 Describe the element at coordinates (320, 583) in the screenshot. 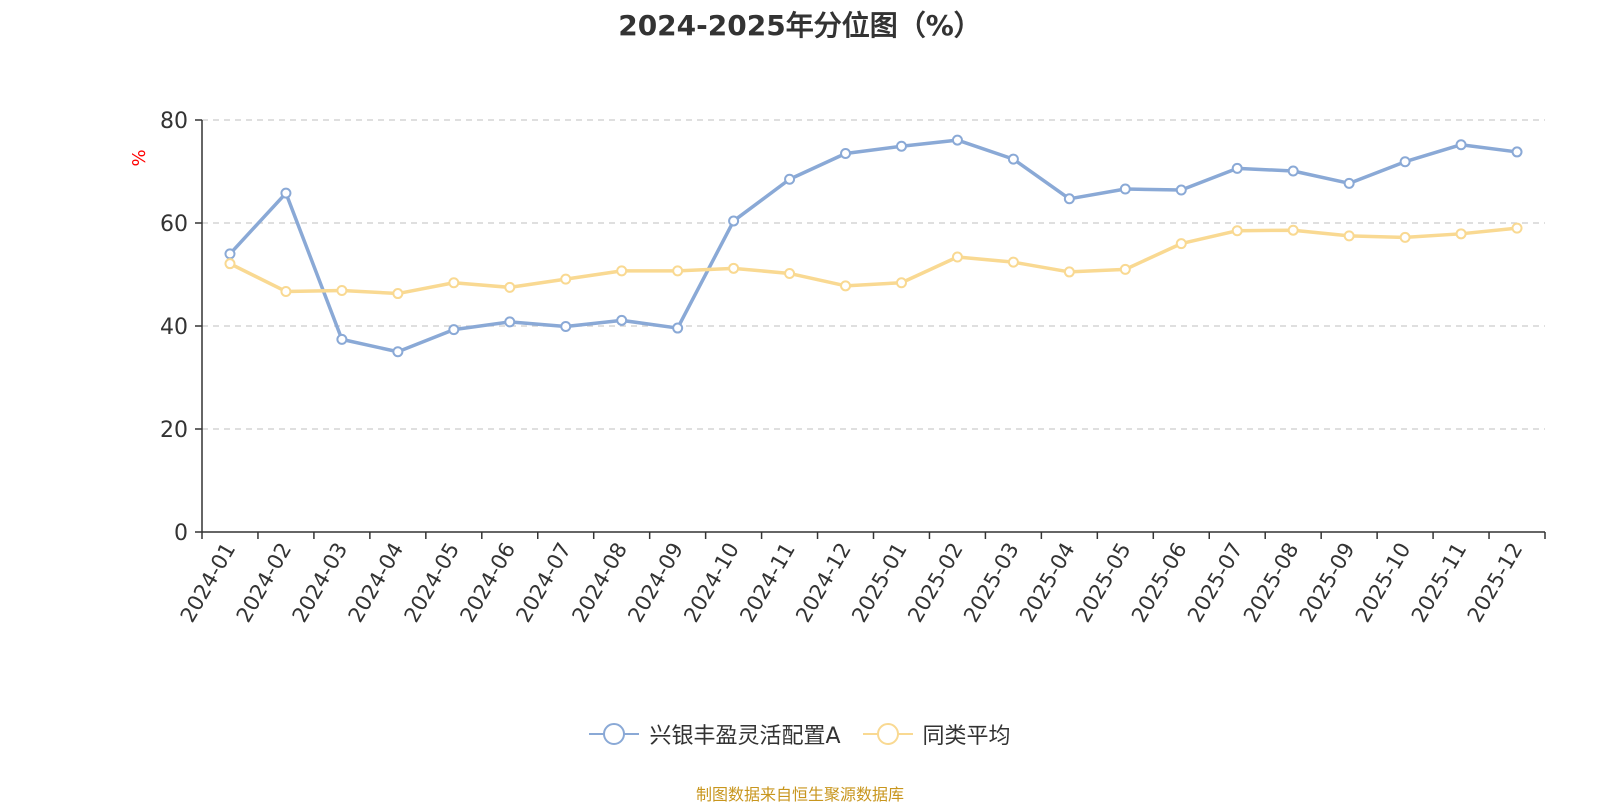

I see `x-tick-label: 2024-03` at that location.